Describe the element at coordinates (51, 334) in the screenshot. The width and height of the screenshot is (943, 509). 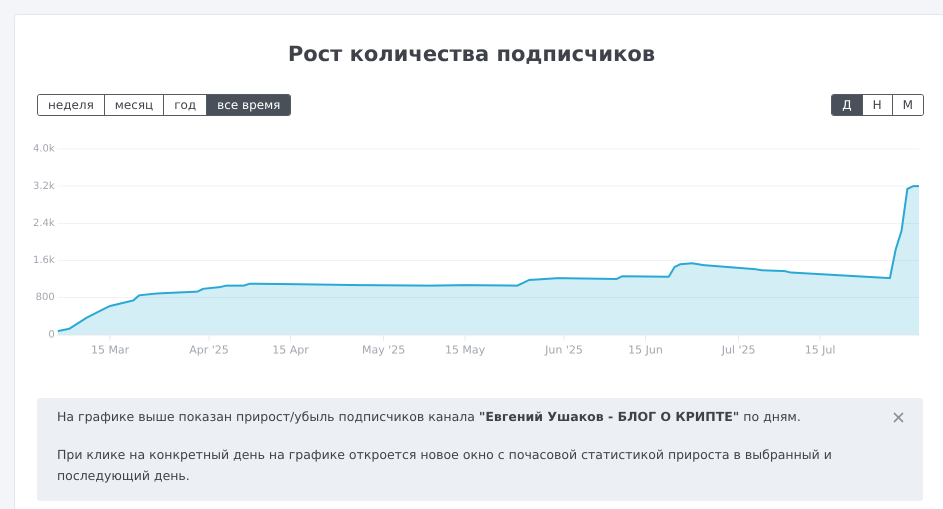
I see `y-tick-label: 0` at that location.